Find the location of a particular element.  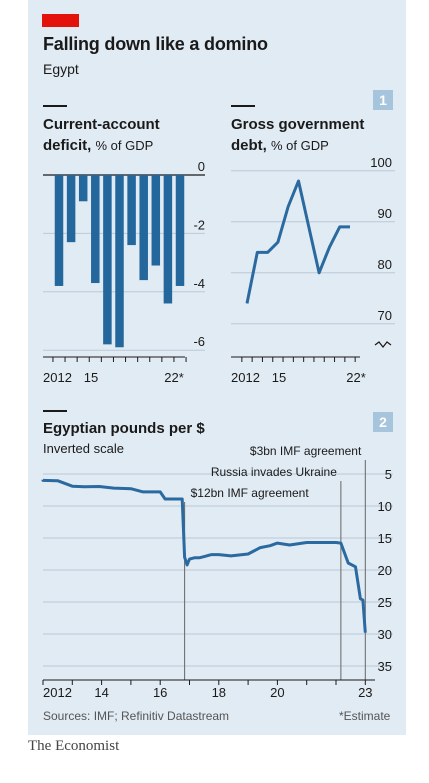

gross-debt-title: Gross government debt, % of GDP is located at coordinates (297, 135).